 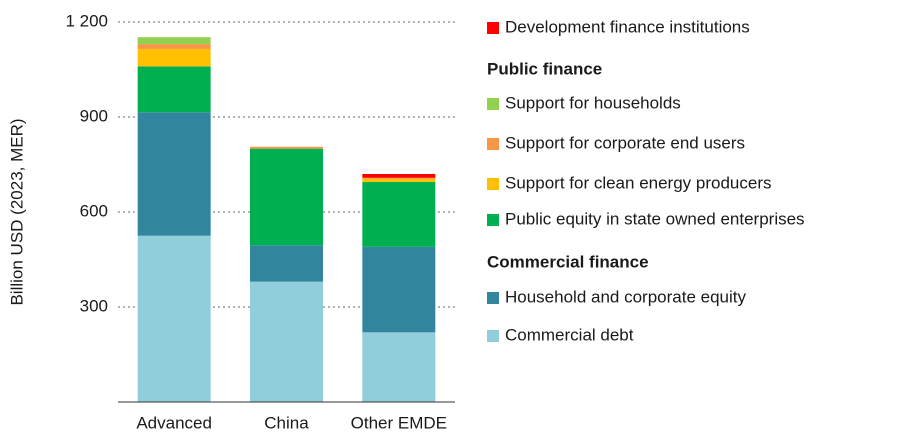 What do you see at coordinates (16, 211) in the screenshot?
I see `y-axis-label: Billion USD (2023, MER)` at bounding box center [16, 211].